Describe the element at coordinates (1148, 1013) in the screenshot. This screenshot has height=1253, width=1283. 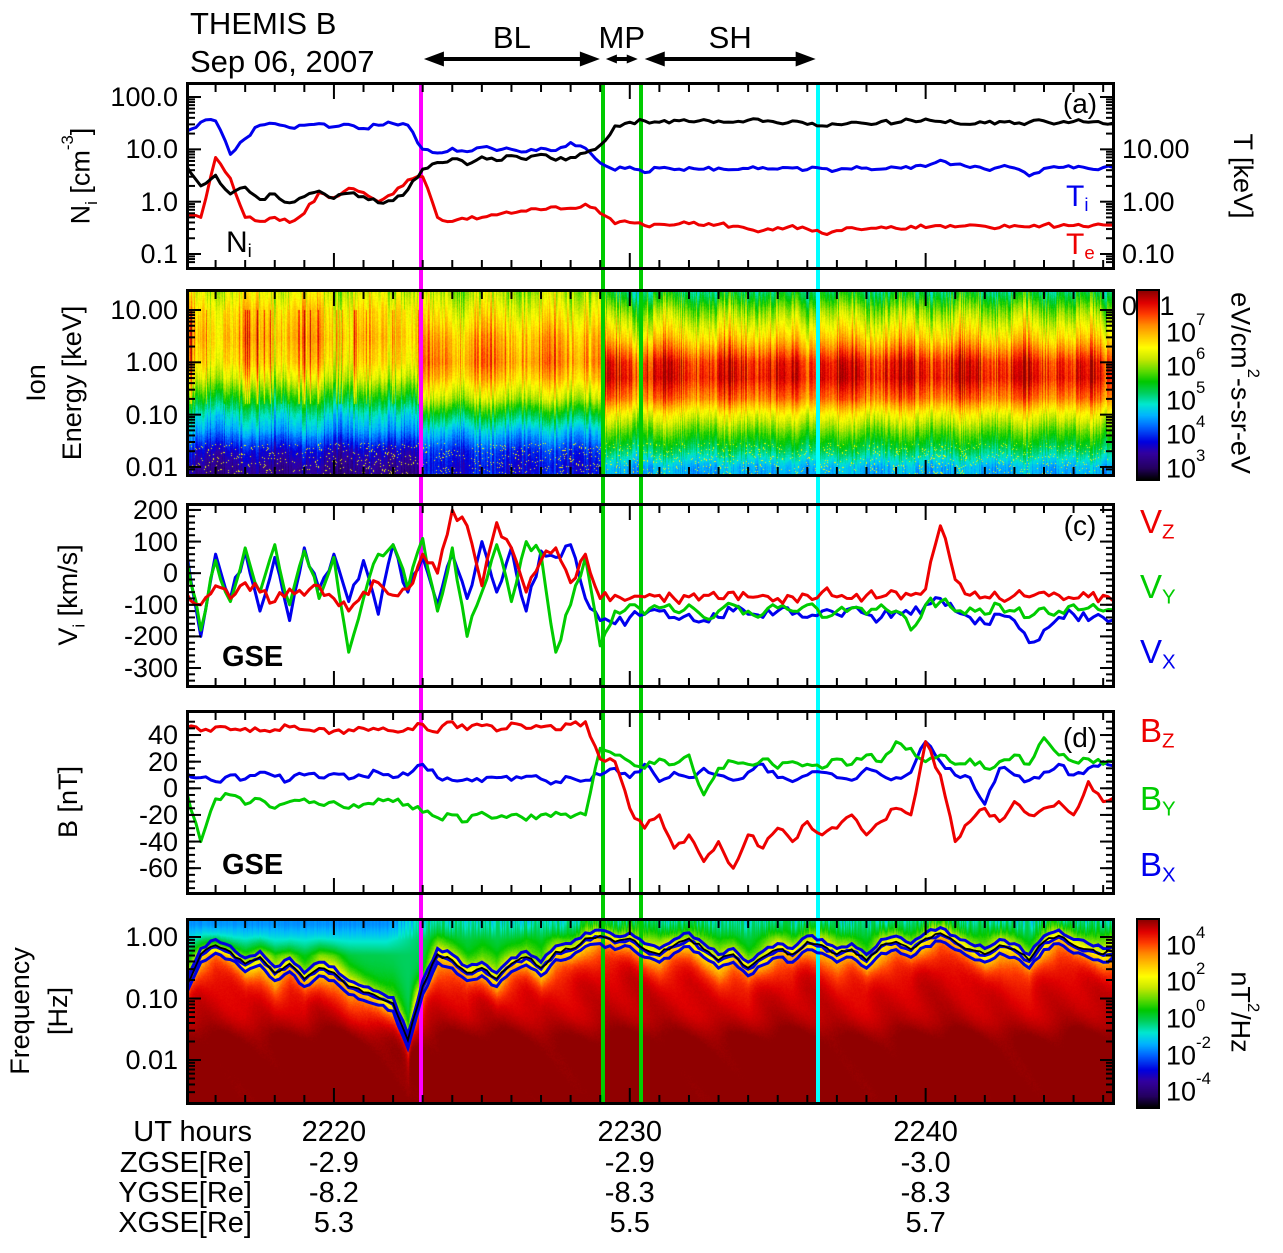
I see `panel-e-colorbar` at that location.